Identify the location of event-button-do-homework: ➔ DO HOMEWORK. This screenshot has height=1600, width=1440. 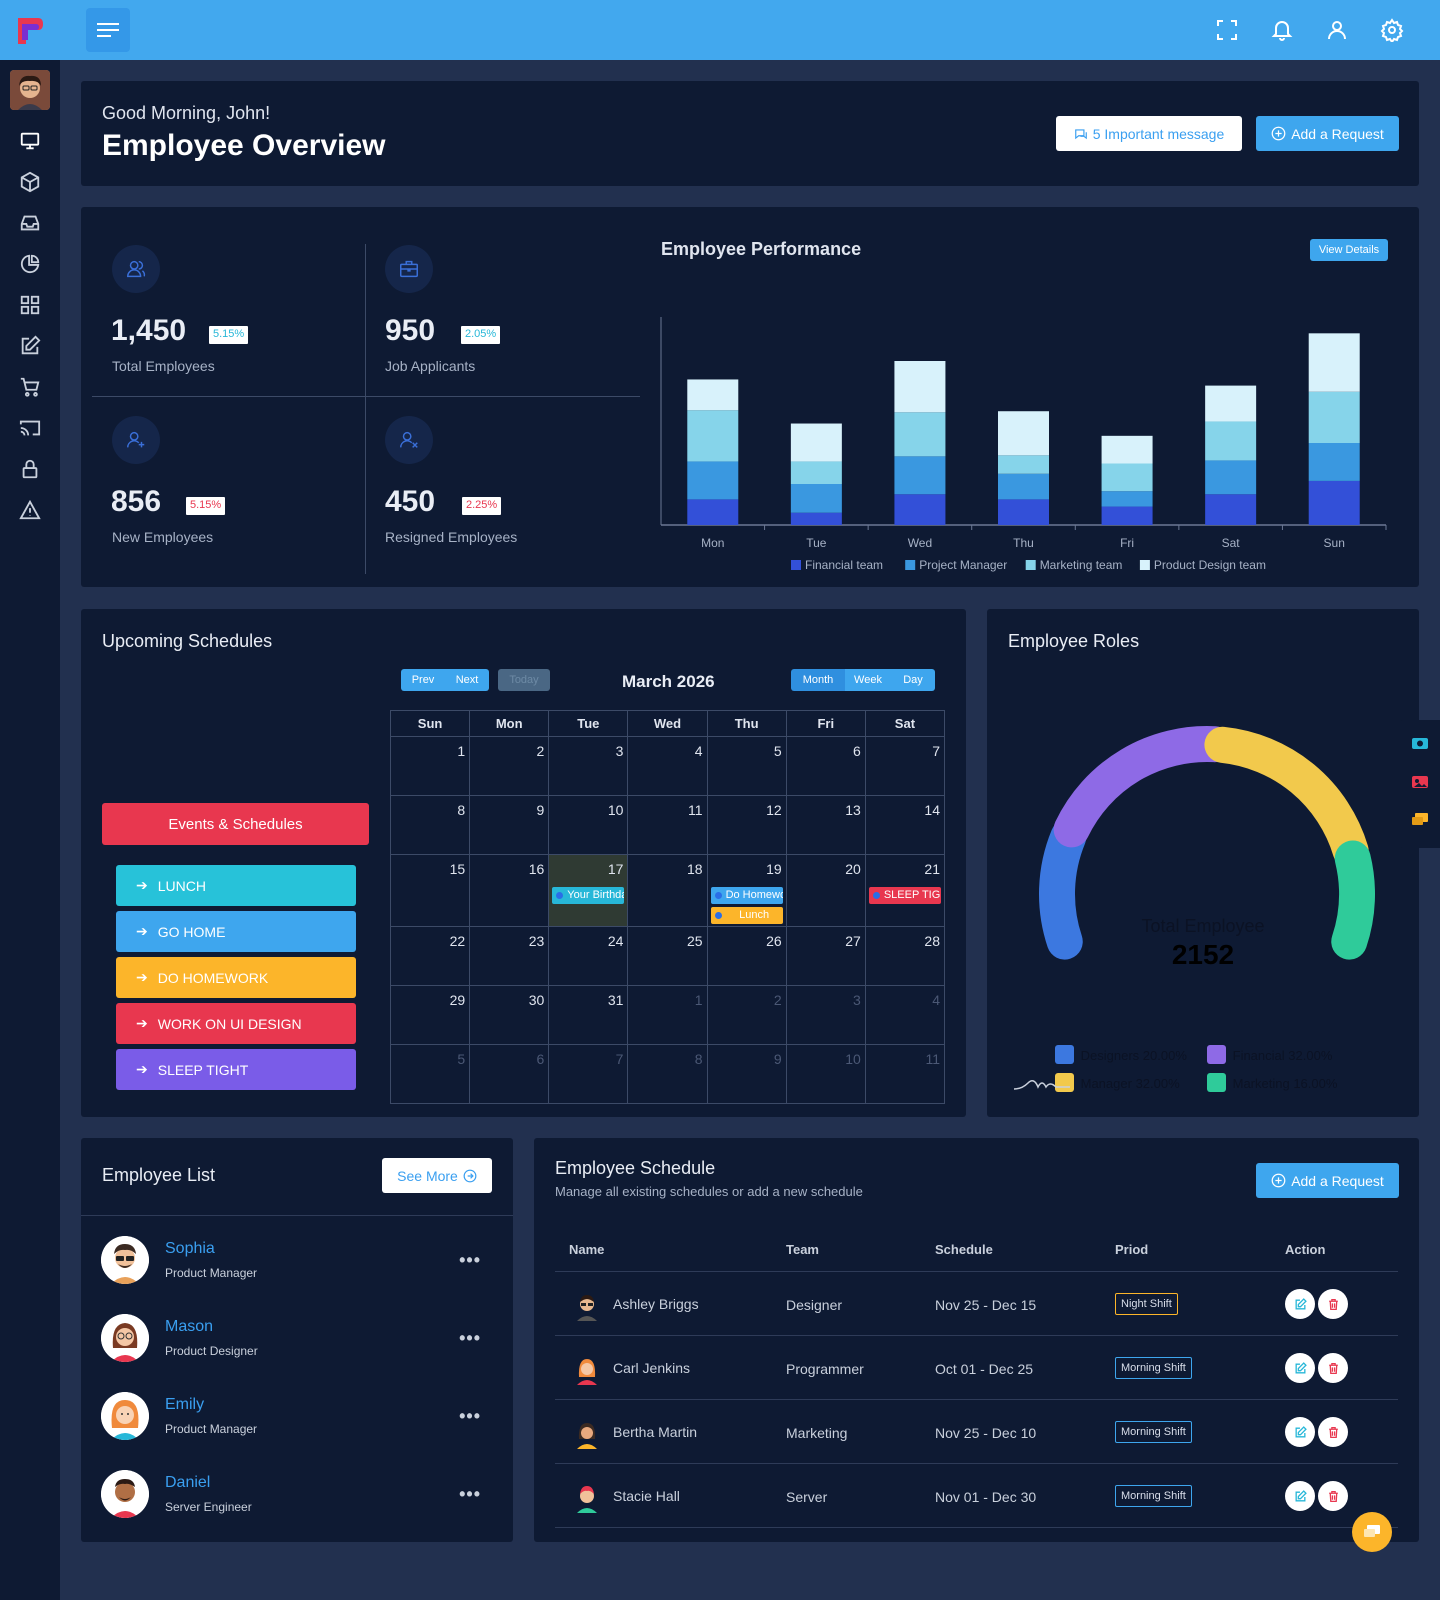
(236, 977).